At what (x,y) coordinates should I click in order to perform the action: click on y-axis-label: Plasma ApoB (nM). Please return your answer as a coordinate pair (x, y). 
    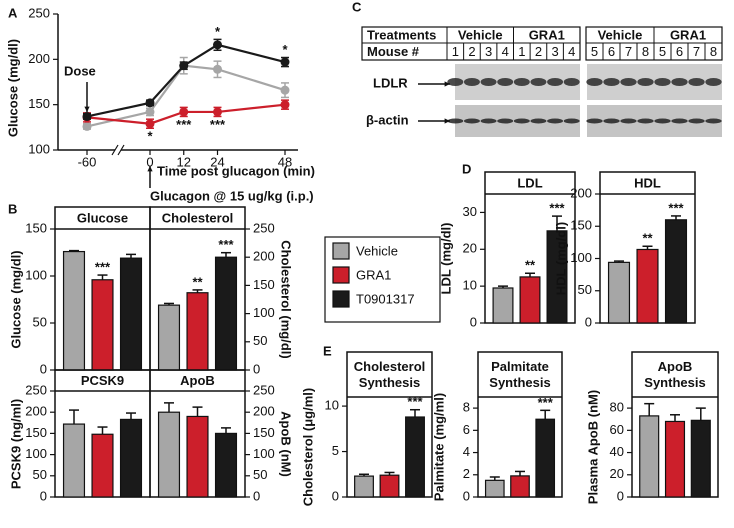
    Looking at the image, I should click on (592, 447).